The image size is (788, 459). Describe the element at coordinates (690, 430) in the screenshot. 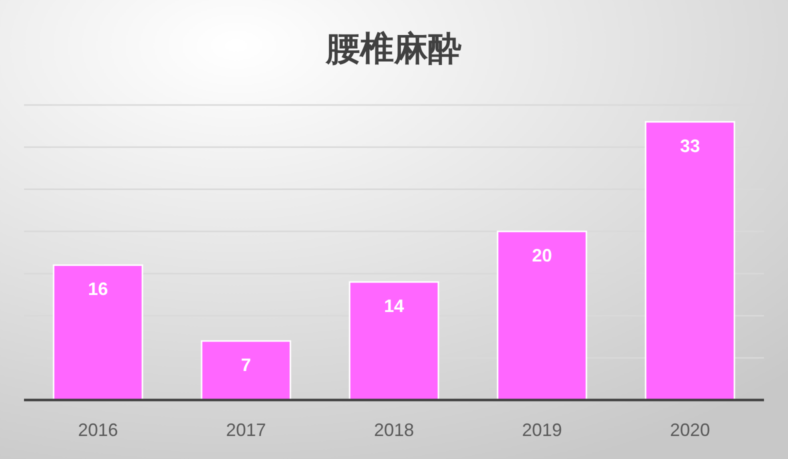

I see `x-tick-label: 2020` at that location.